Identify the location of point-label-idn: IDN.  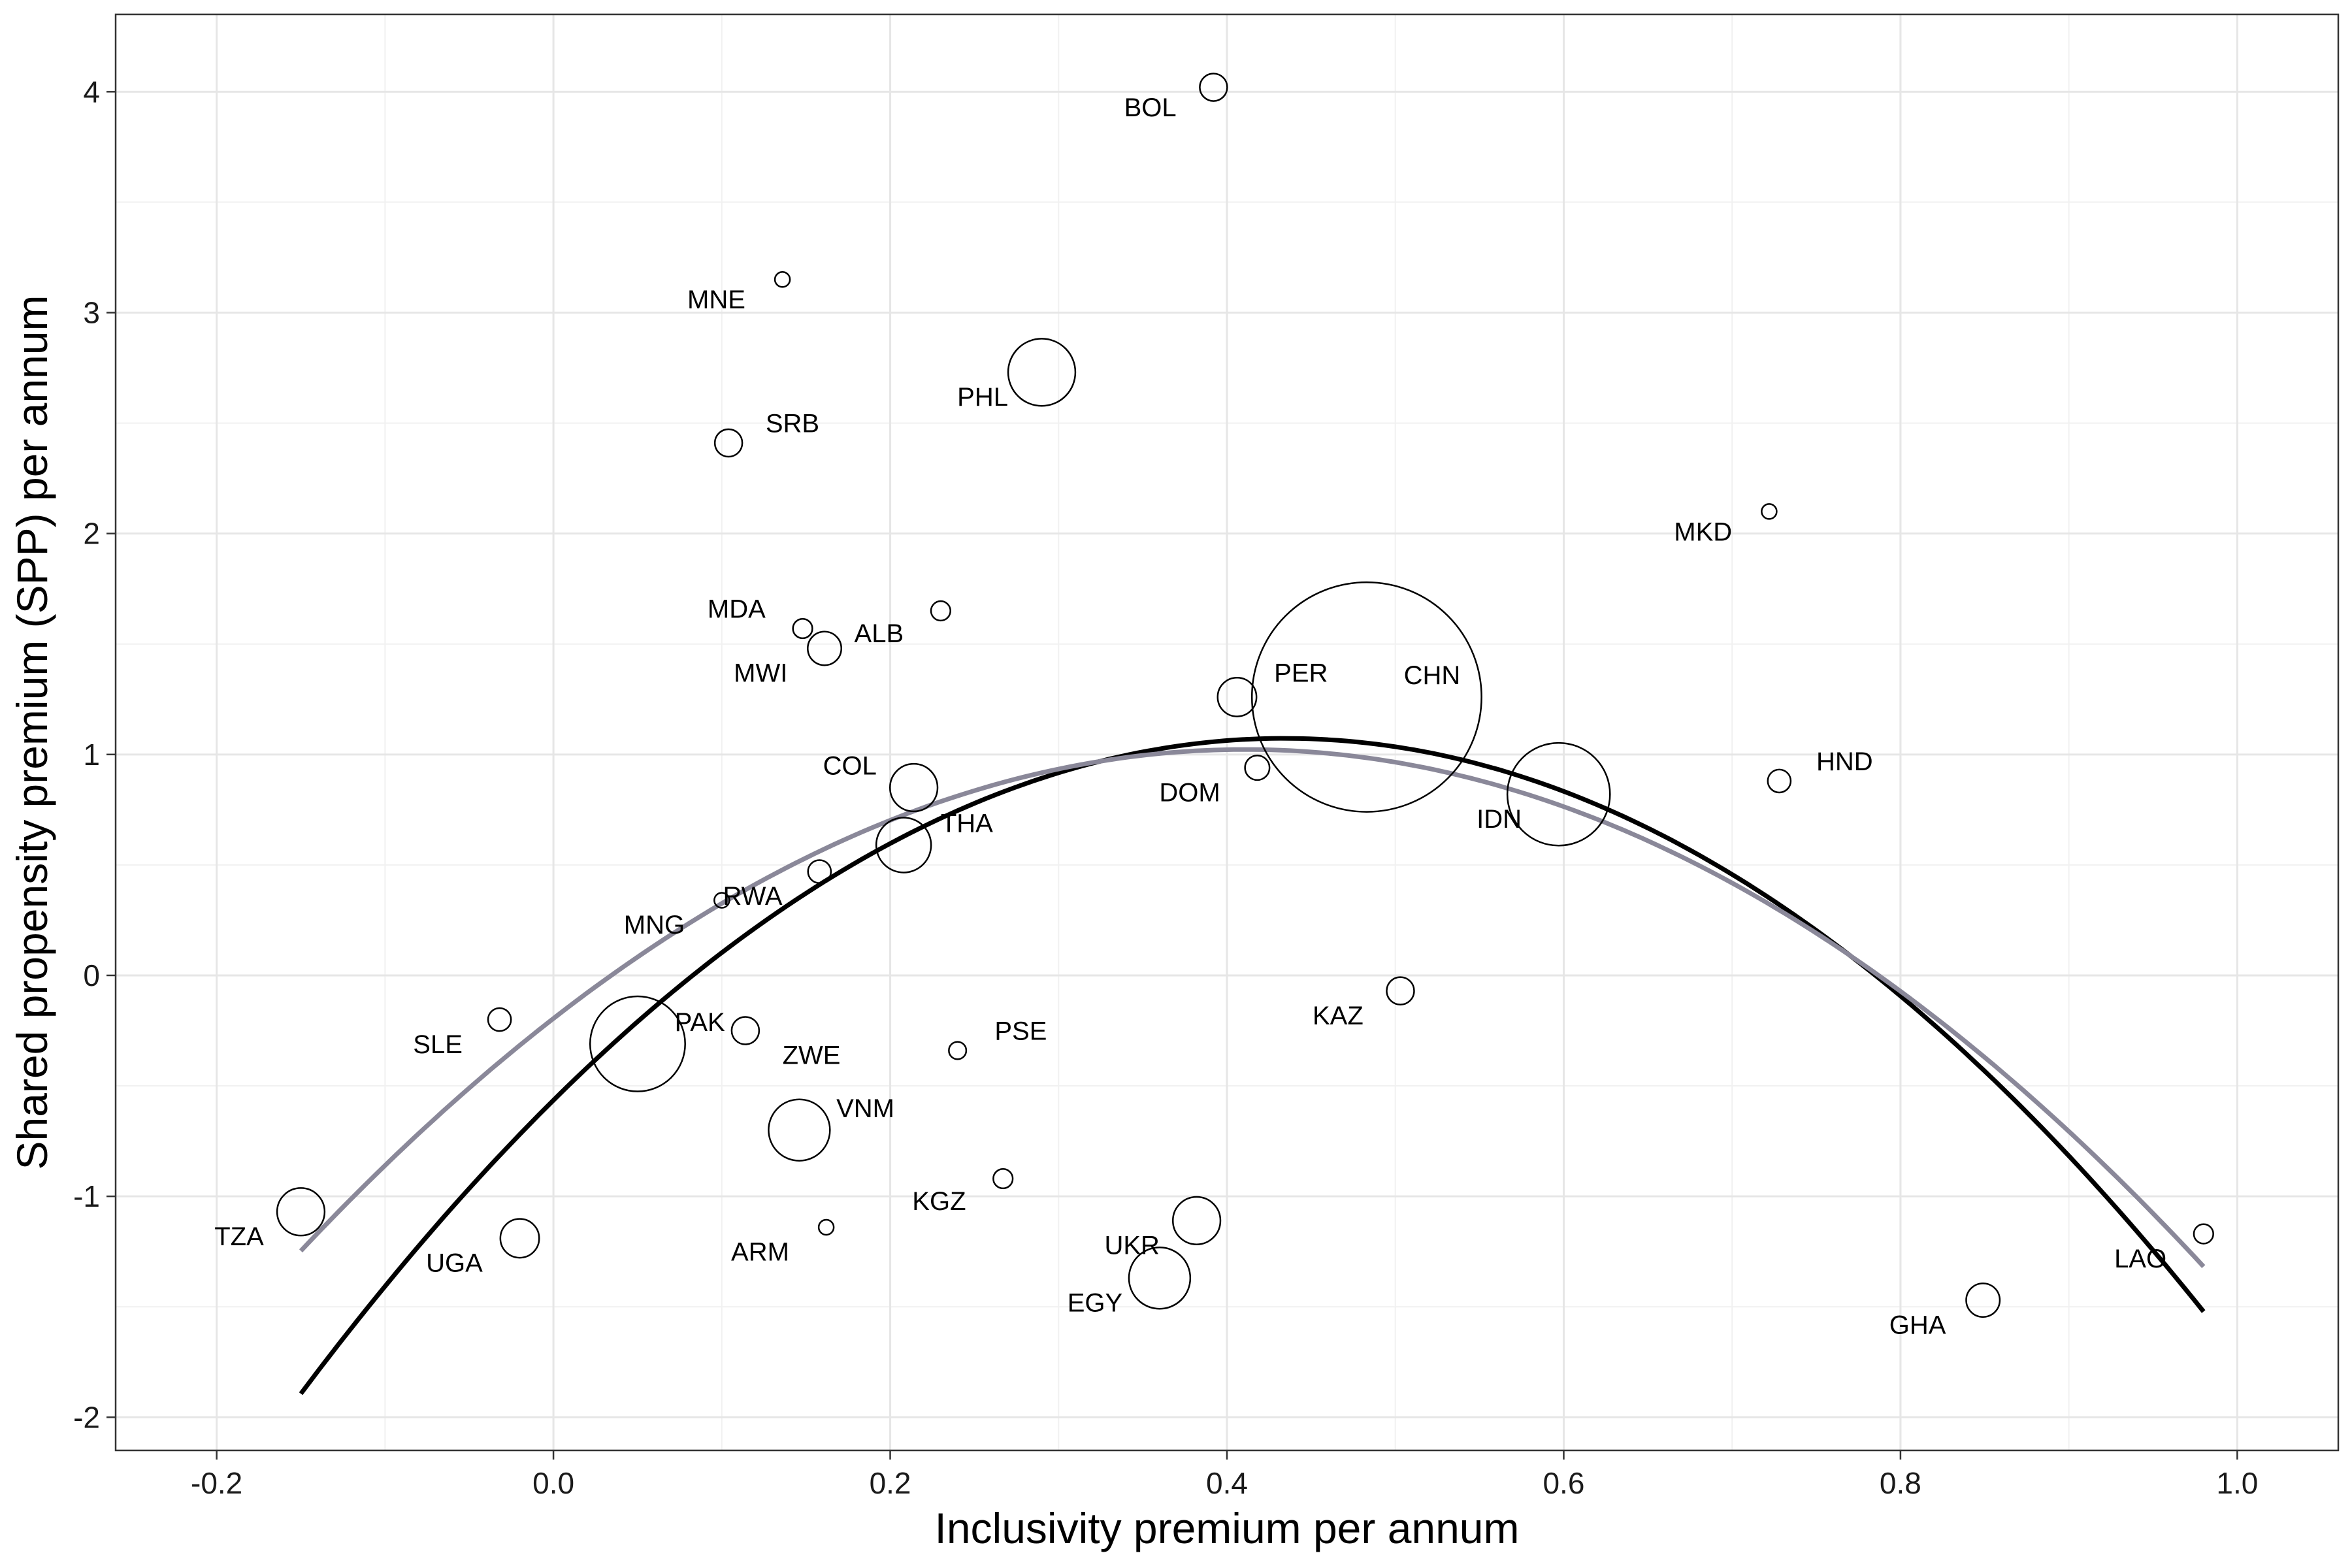
(1499, 819).